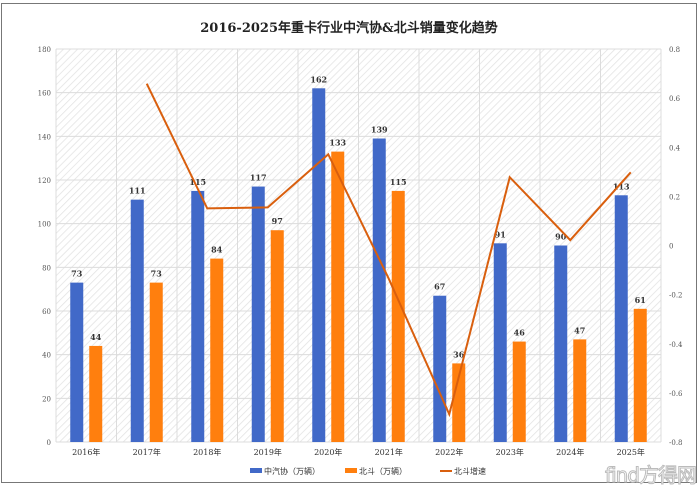 Image resolution: width=700 pixels, height=487 pixels. Describe the element at coordinates (510, 452) in the screenshot. I see `x-tick-label: 2023年` at that location.